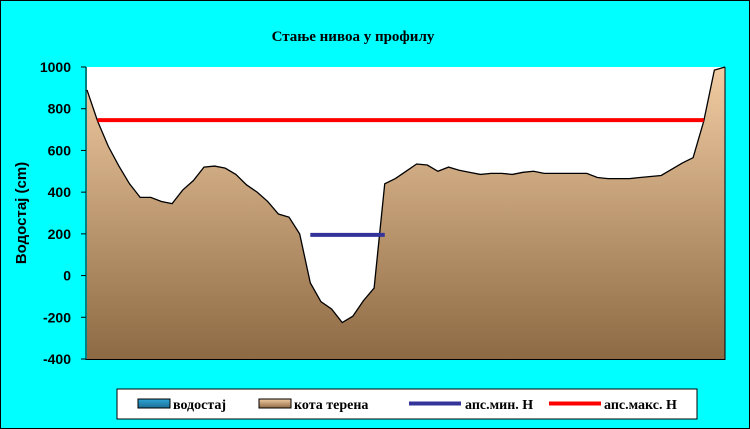 This screenshot has width=750, height=429. What do you see at coordinates (67, 276) in the screenshot?
I see `y-tick-label: 0` at bounding box center [67, 276].